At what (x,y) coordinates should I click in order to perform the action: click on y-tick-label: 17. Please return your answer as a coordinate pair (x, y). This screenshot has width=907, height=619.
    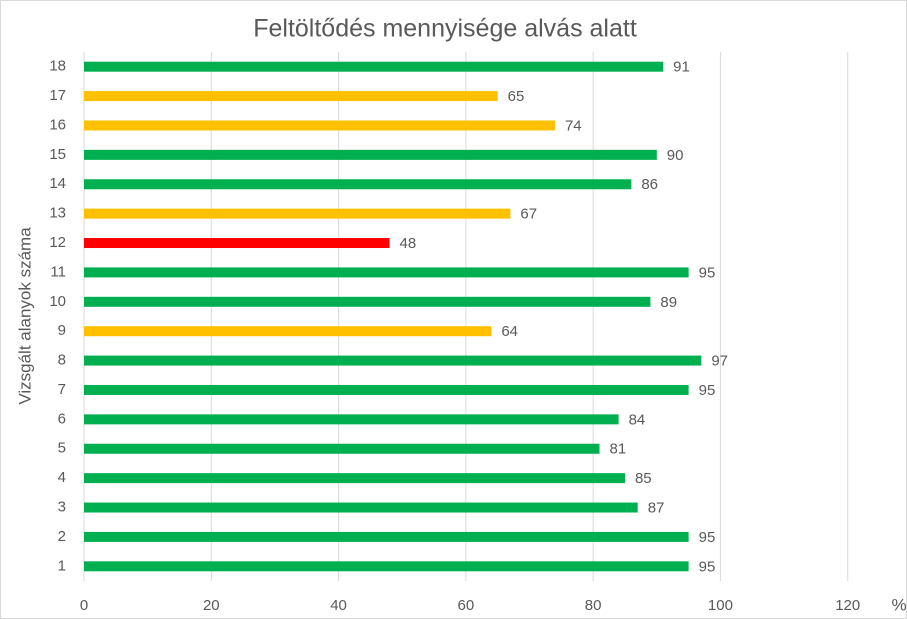
    Looking at the image, I should click on (57, 95).